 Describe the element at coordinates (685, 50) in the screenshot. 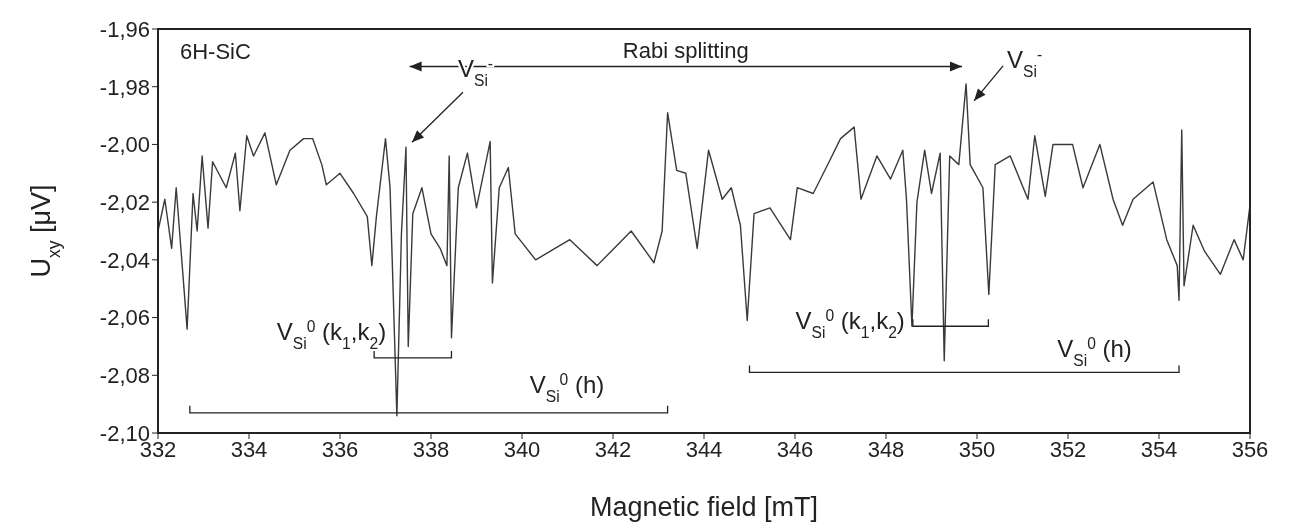

I see `annotation: Rabi splitting` at that location.